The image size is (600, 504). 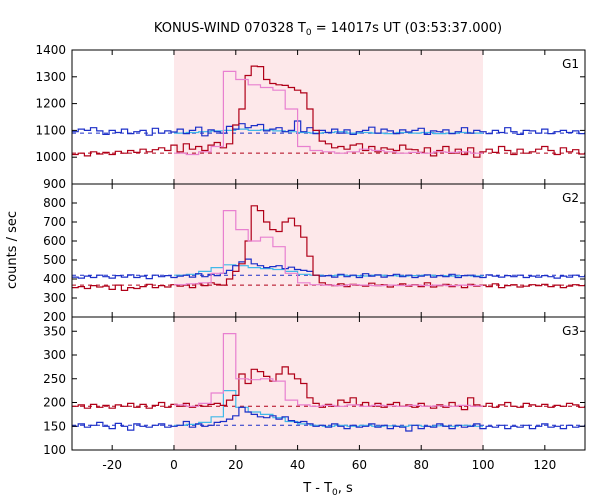 I want to click on y-tick-label: 500, so click(x=54, y=260).